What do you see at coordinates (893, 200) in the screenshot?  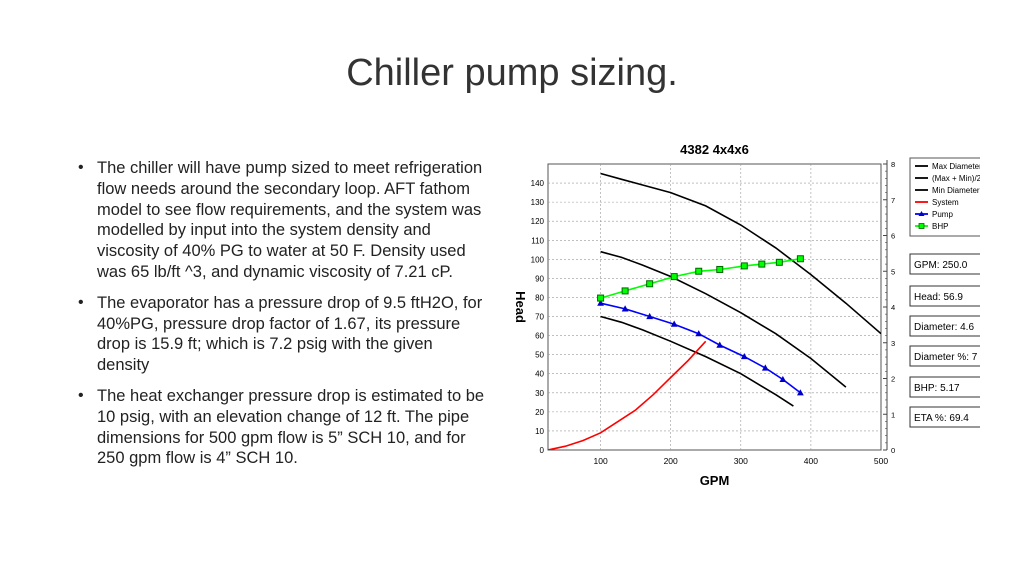 I see `y2-tick-label: 7` at bounding box center [893, 200].